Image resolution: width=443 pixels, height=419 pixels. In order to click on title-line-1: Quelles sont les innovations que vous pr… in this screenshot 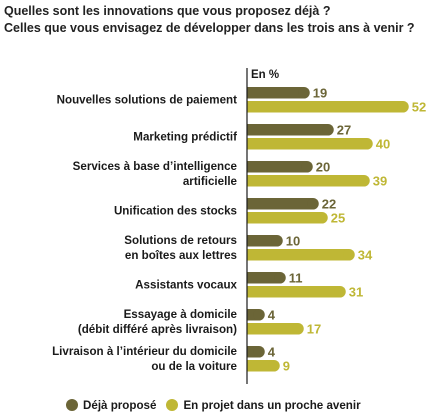, I will do `click(167, 11)`.